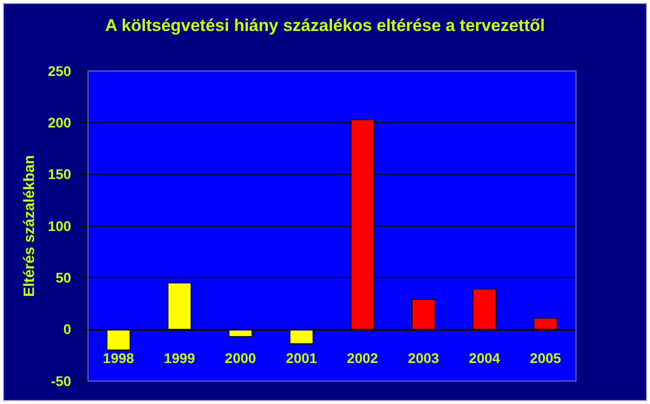  Describe the element at coordinates (546, 358) in the screenshot. I see `x-tick-label: 2005` at that location.